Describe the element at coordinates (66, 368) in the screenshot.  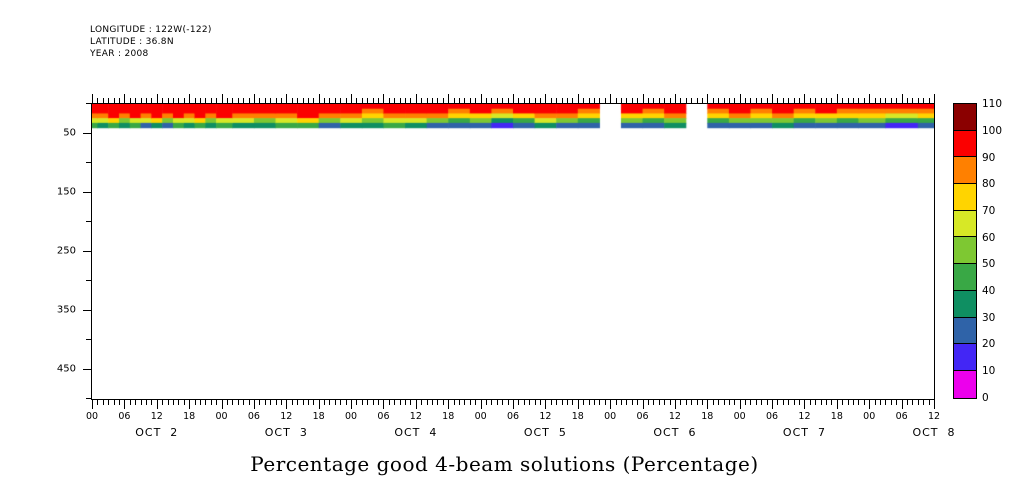
I see `y-axis-tick-label: 450` at that location.